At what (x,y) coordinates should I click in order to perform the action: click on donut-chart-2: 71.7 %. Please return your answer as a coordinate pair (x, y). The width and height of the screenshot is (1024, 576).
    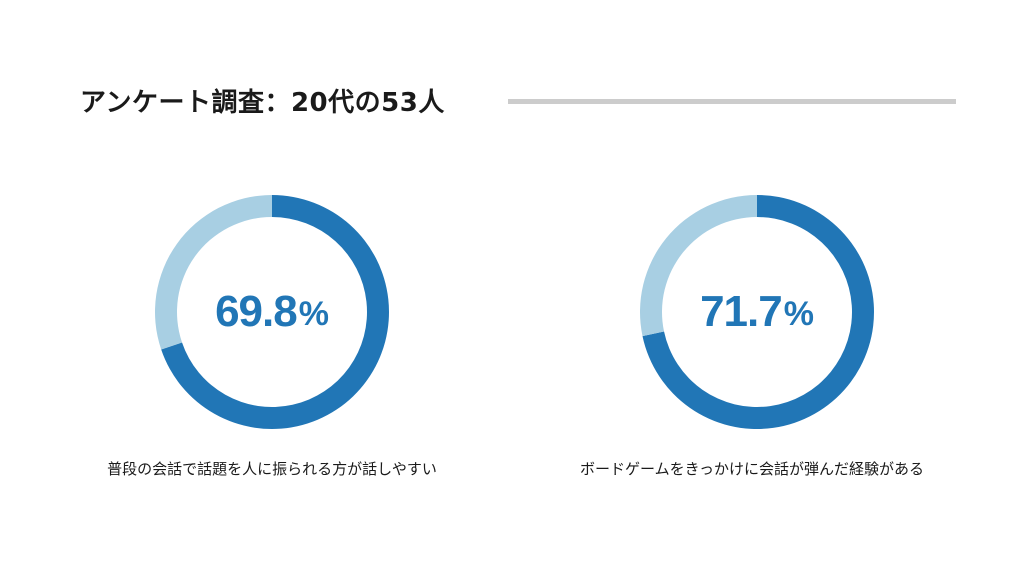
    Looking at the image, I should click on (757, 312).